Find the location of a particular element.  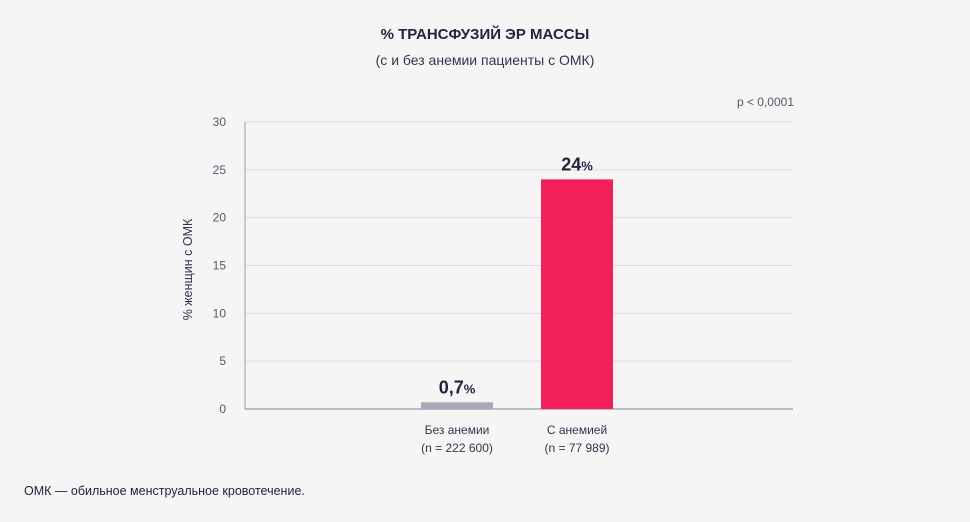

y-tick-label: 25 is located at coordinates (220, 170).